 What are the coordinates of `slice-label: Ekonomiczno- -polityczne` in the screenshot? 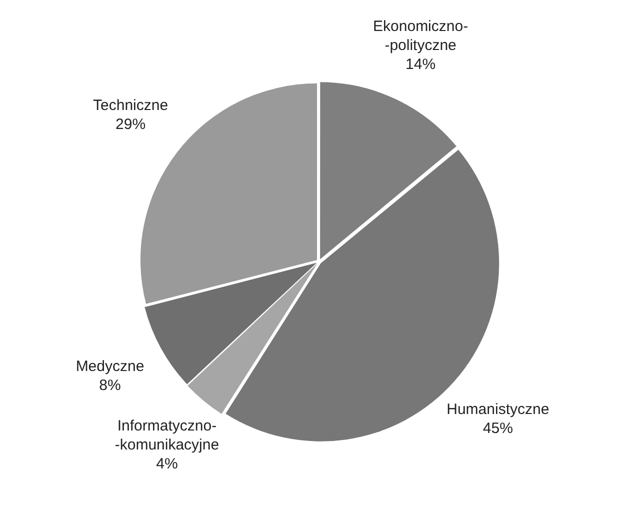 It's located at (420, 36).